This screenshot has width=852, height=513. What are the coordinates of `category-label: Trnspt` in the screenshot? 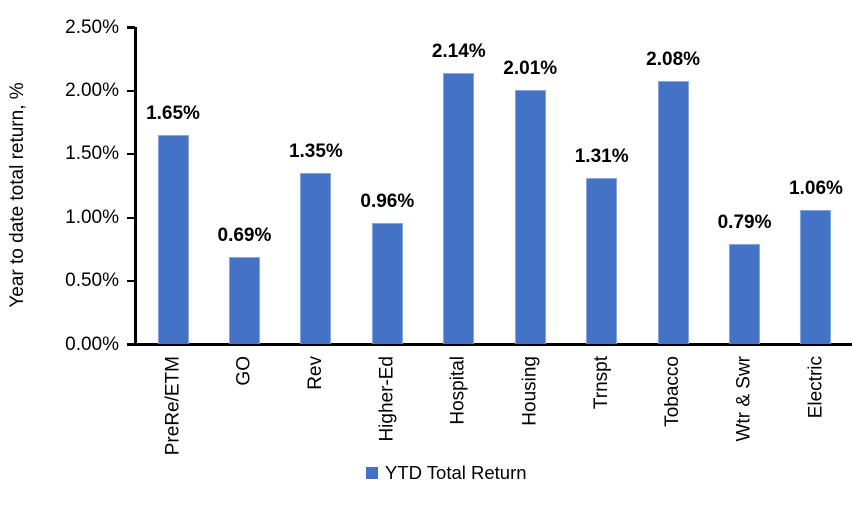 It's located at (601, 383).